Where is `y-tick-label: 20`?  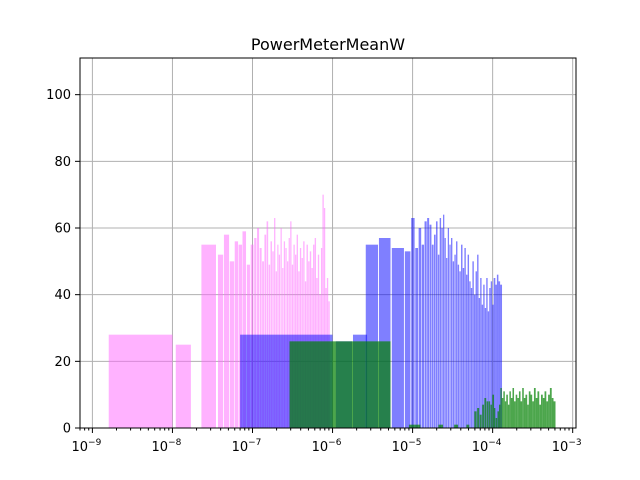
y-tick-label: 20 is located at coordinates (62, 362).